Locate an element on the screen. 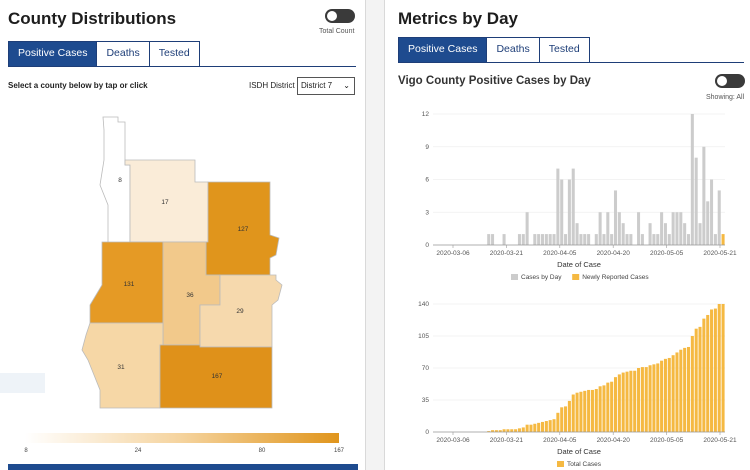  total-count-toggle is located at coordinates (340, 16).